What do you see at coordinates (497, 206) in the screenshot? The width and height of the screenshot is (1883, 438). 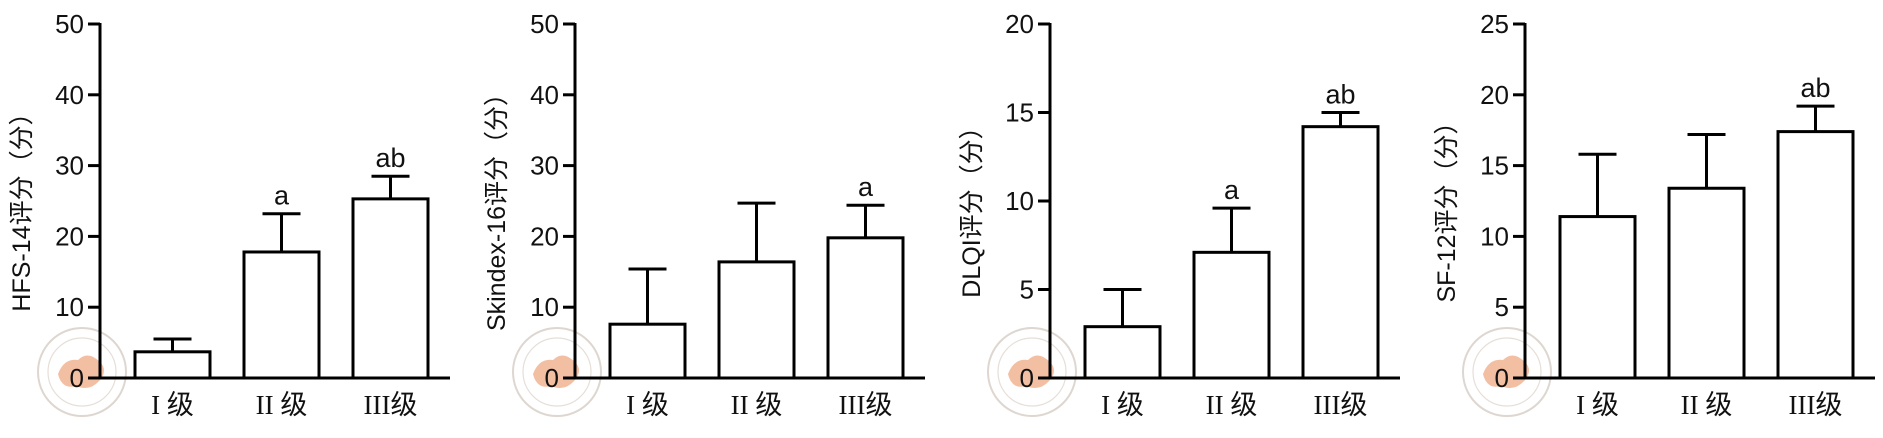 I see `y-axis-label: Skindex-16评分（分）` at bounding box center [497, 206].